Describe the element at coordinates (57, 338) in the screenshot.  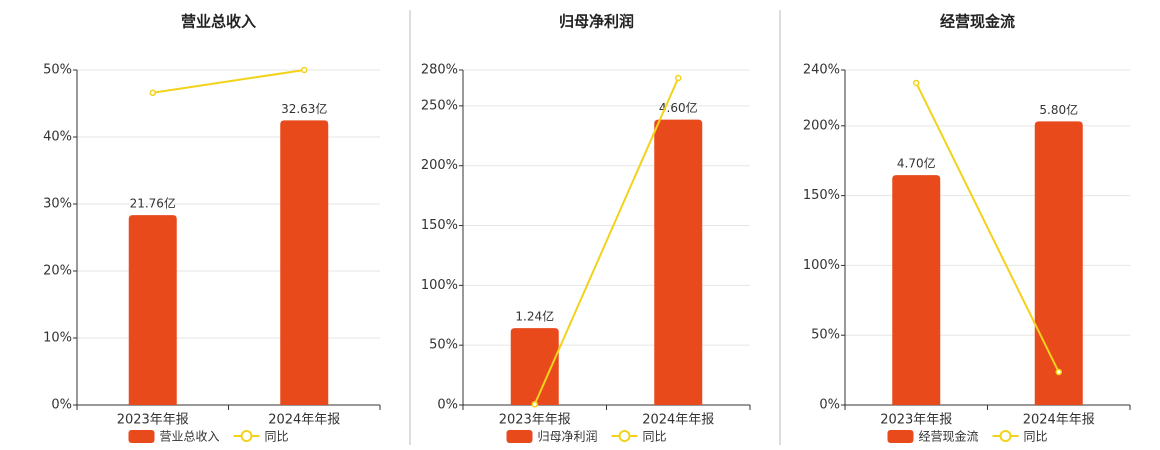
I see `y-tick-label: 10%` at that location.